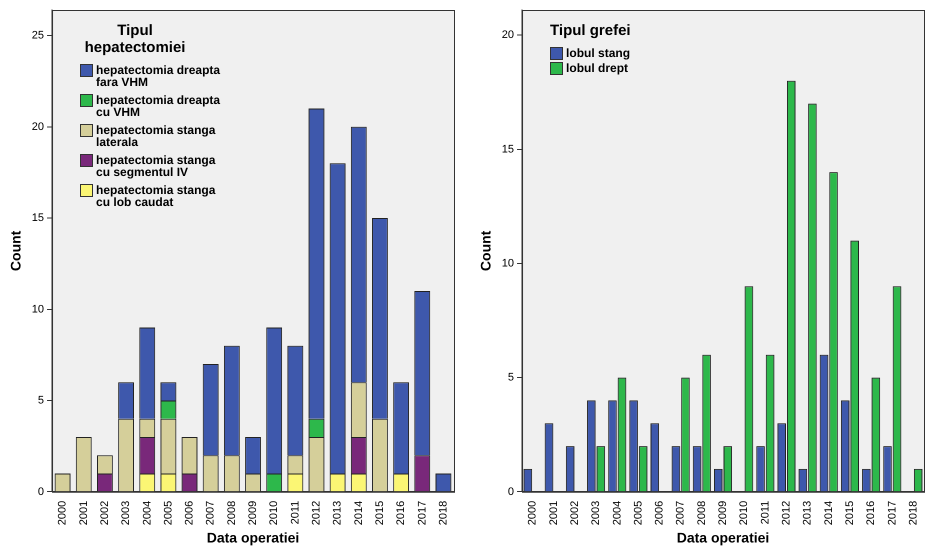 This screenshot has width=932, height=551. Describe the element at coordinates (135, 39) in the screenshot. I see `legend-title: Tipul hepatectomiei` at that location.